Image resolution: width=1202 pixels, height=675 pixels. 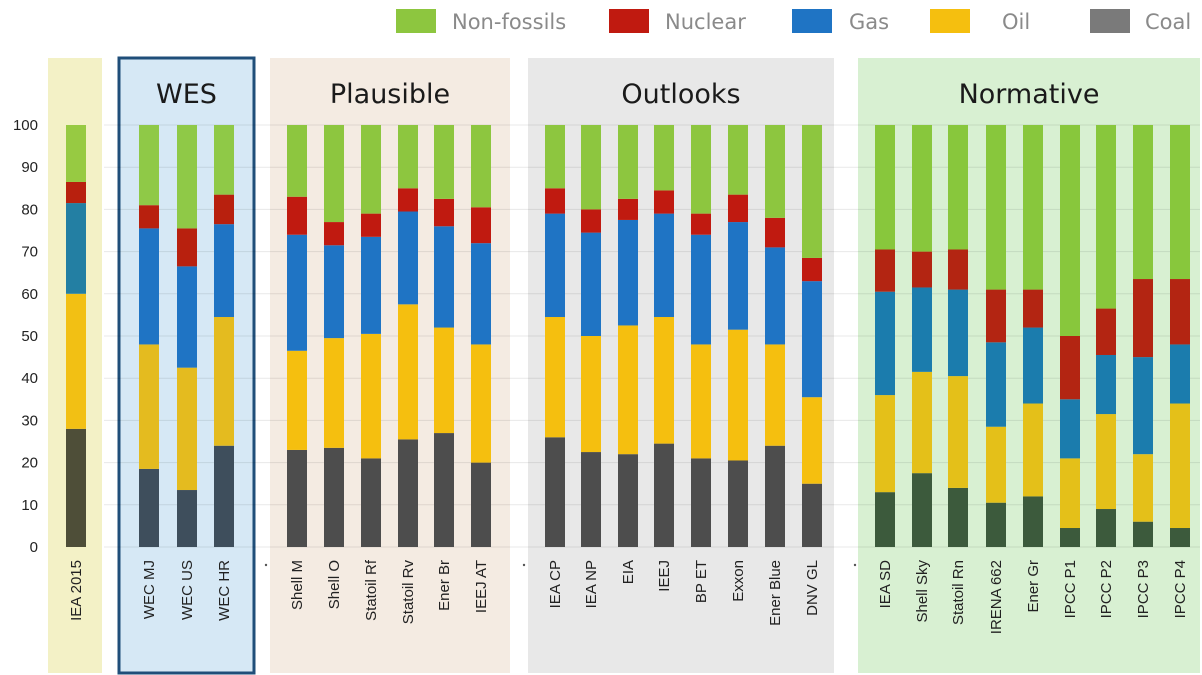 I want to click on legend-swatch-coal, so click(x=1110, y=21).